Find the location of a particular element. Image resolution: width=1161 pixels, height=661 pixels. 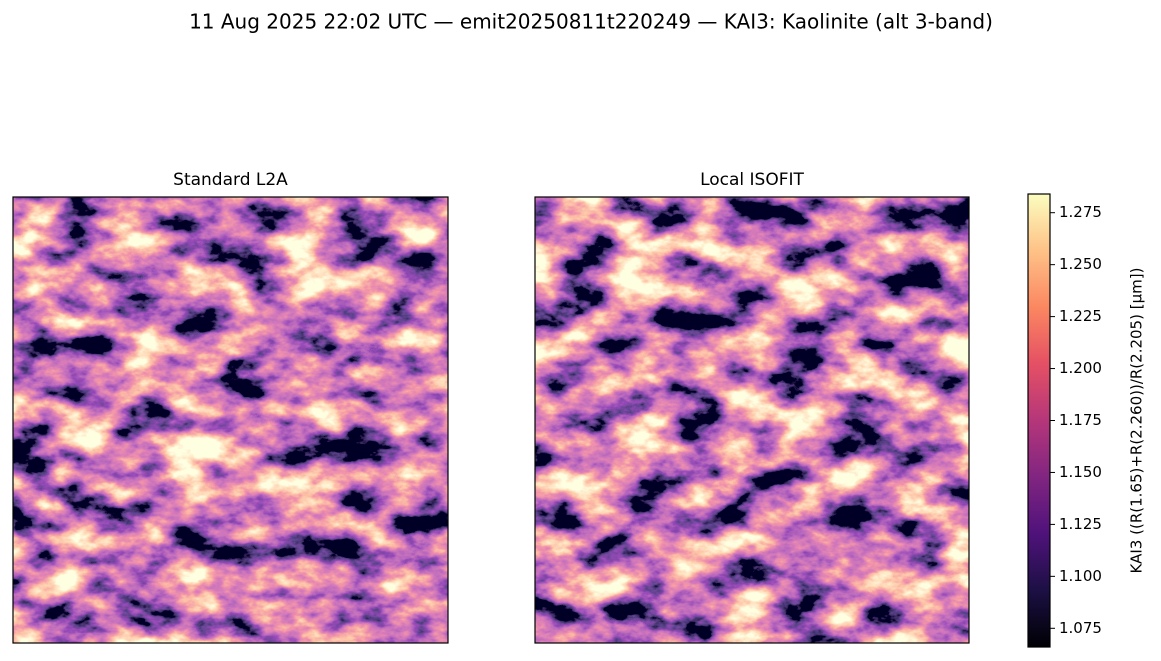

colorbar-tick-label: 1.175 is located at coordinates (1080, 420).